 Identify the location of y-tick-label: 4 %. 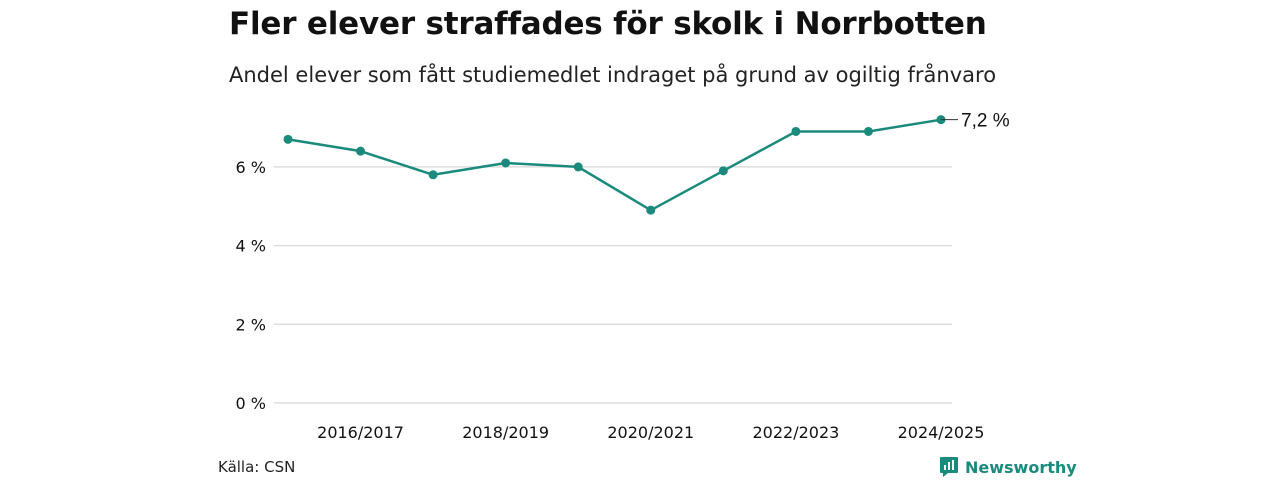
(251, 246).